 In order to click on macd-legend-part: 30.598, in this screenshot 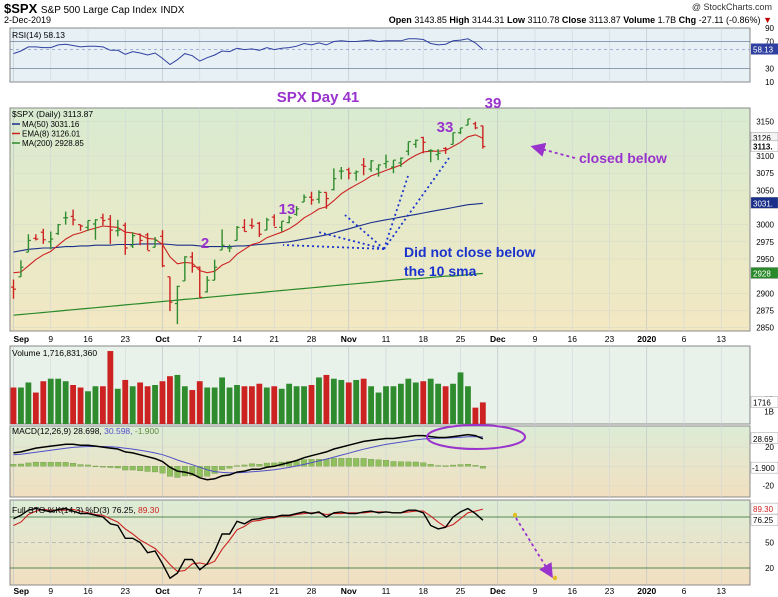, I will do `click(119, 431)`.